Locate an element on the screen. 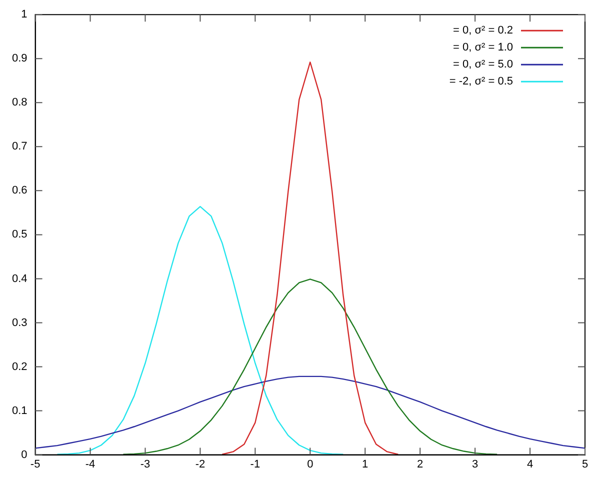 Image resolution: width=605 pixels, height=478 pixels. x-tick-label: 5 is located at coordinates (585, 464).